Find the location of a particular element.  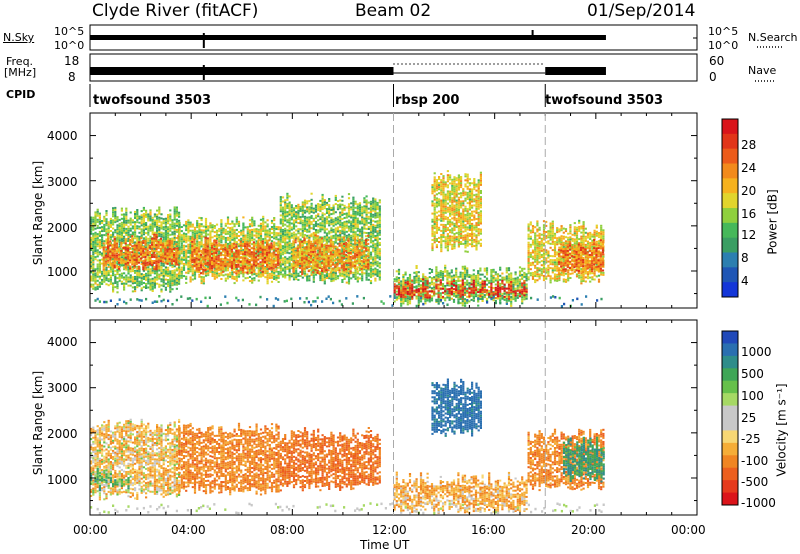

velocity-colorbar-tick: 100 is located at coordinates (752, 396).